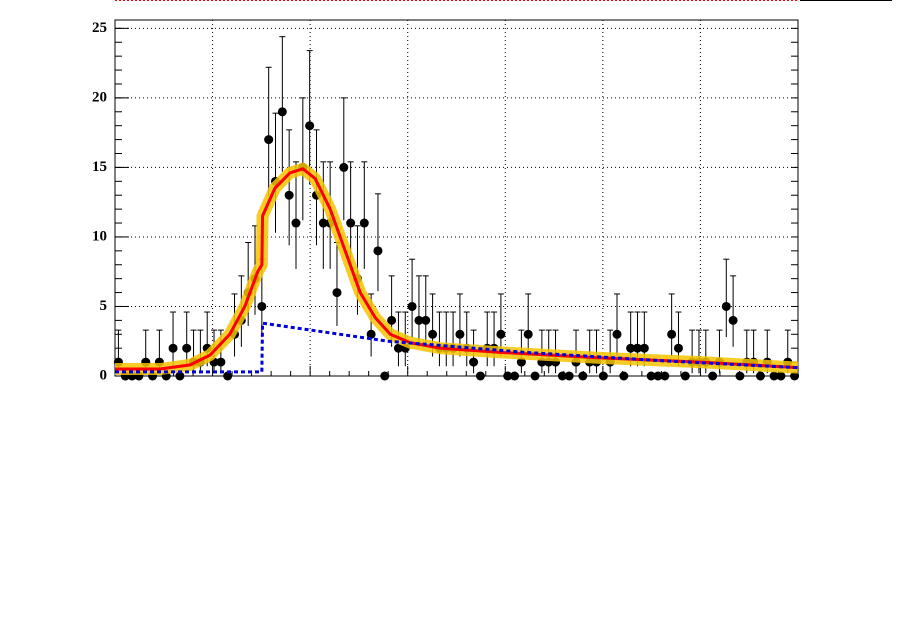 This screenshot has height=634, width=912. I want to click on y-tick-label: 15, so click(99, 167).